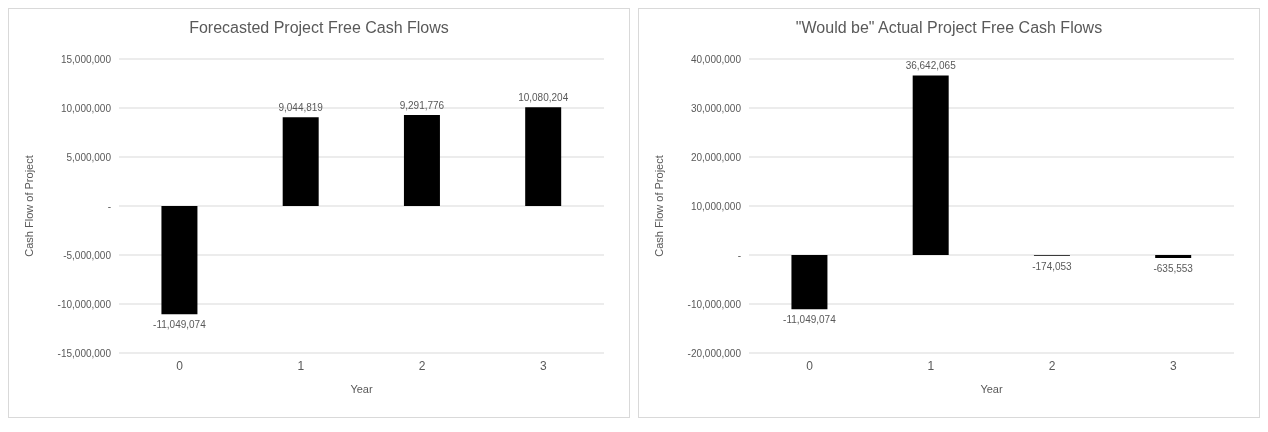 The height and width of the screenshot is (432, 1268). Describe the element at coordinates (84, 353) in the screenshot. I see `y-tick-label: -15,000,000` at that location.